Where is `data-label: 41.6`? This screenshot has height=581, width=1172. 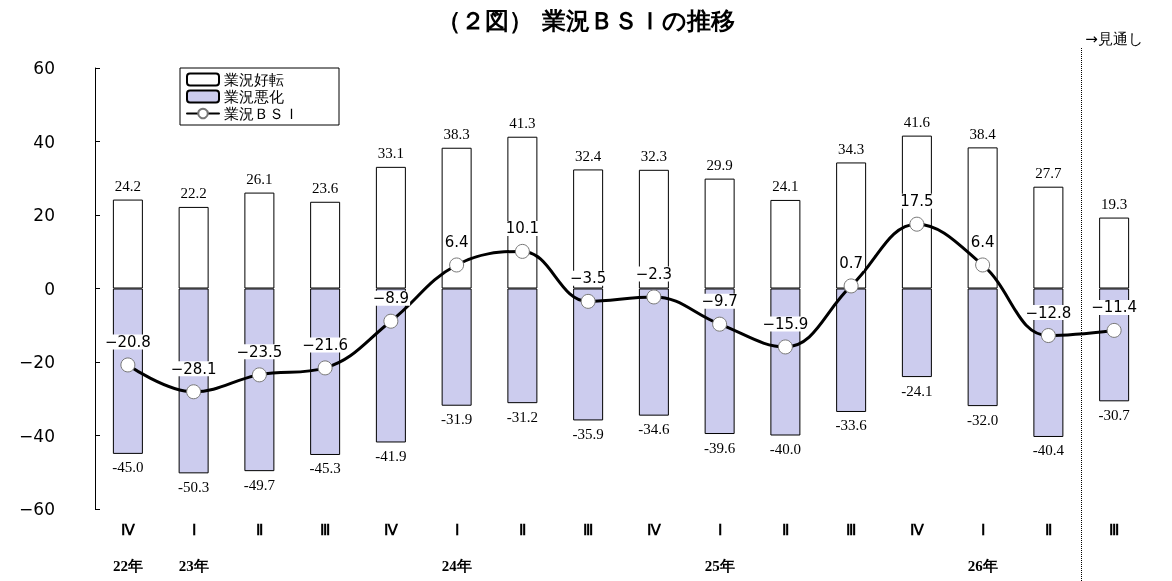
data-label: 41.6 is located at coordinates (917, 122).